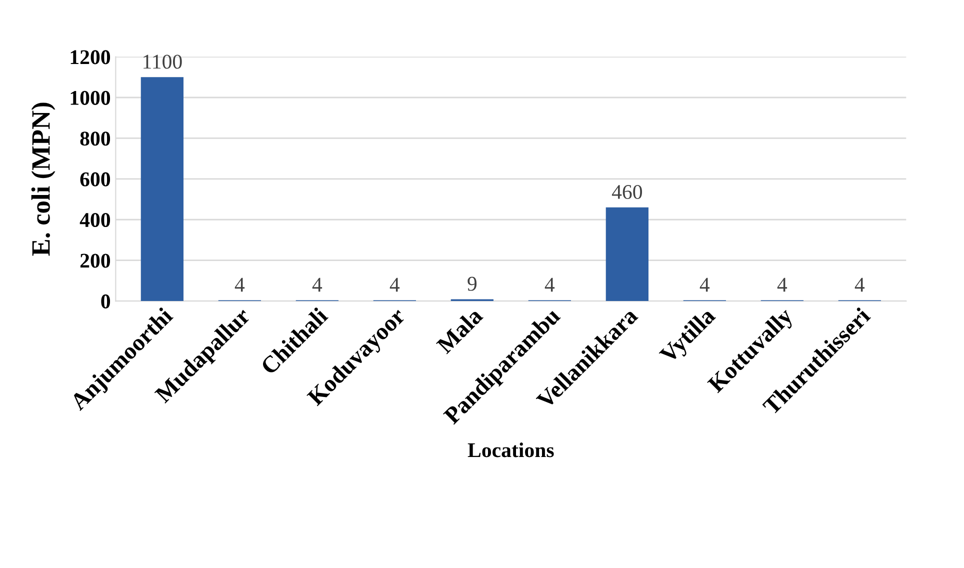 The height and width of the screenshot is (568, 964). Describe the element at coordinates (90, 97) in the screenshot. I see `y-tick-label: 1000` at that location.